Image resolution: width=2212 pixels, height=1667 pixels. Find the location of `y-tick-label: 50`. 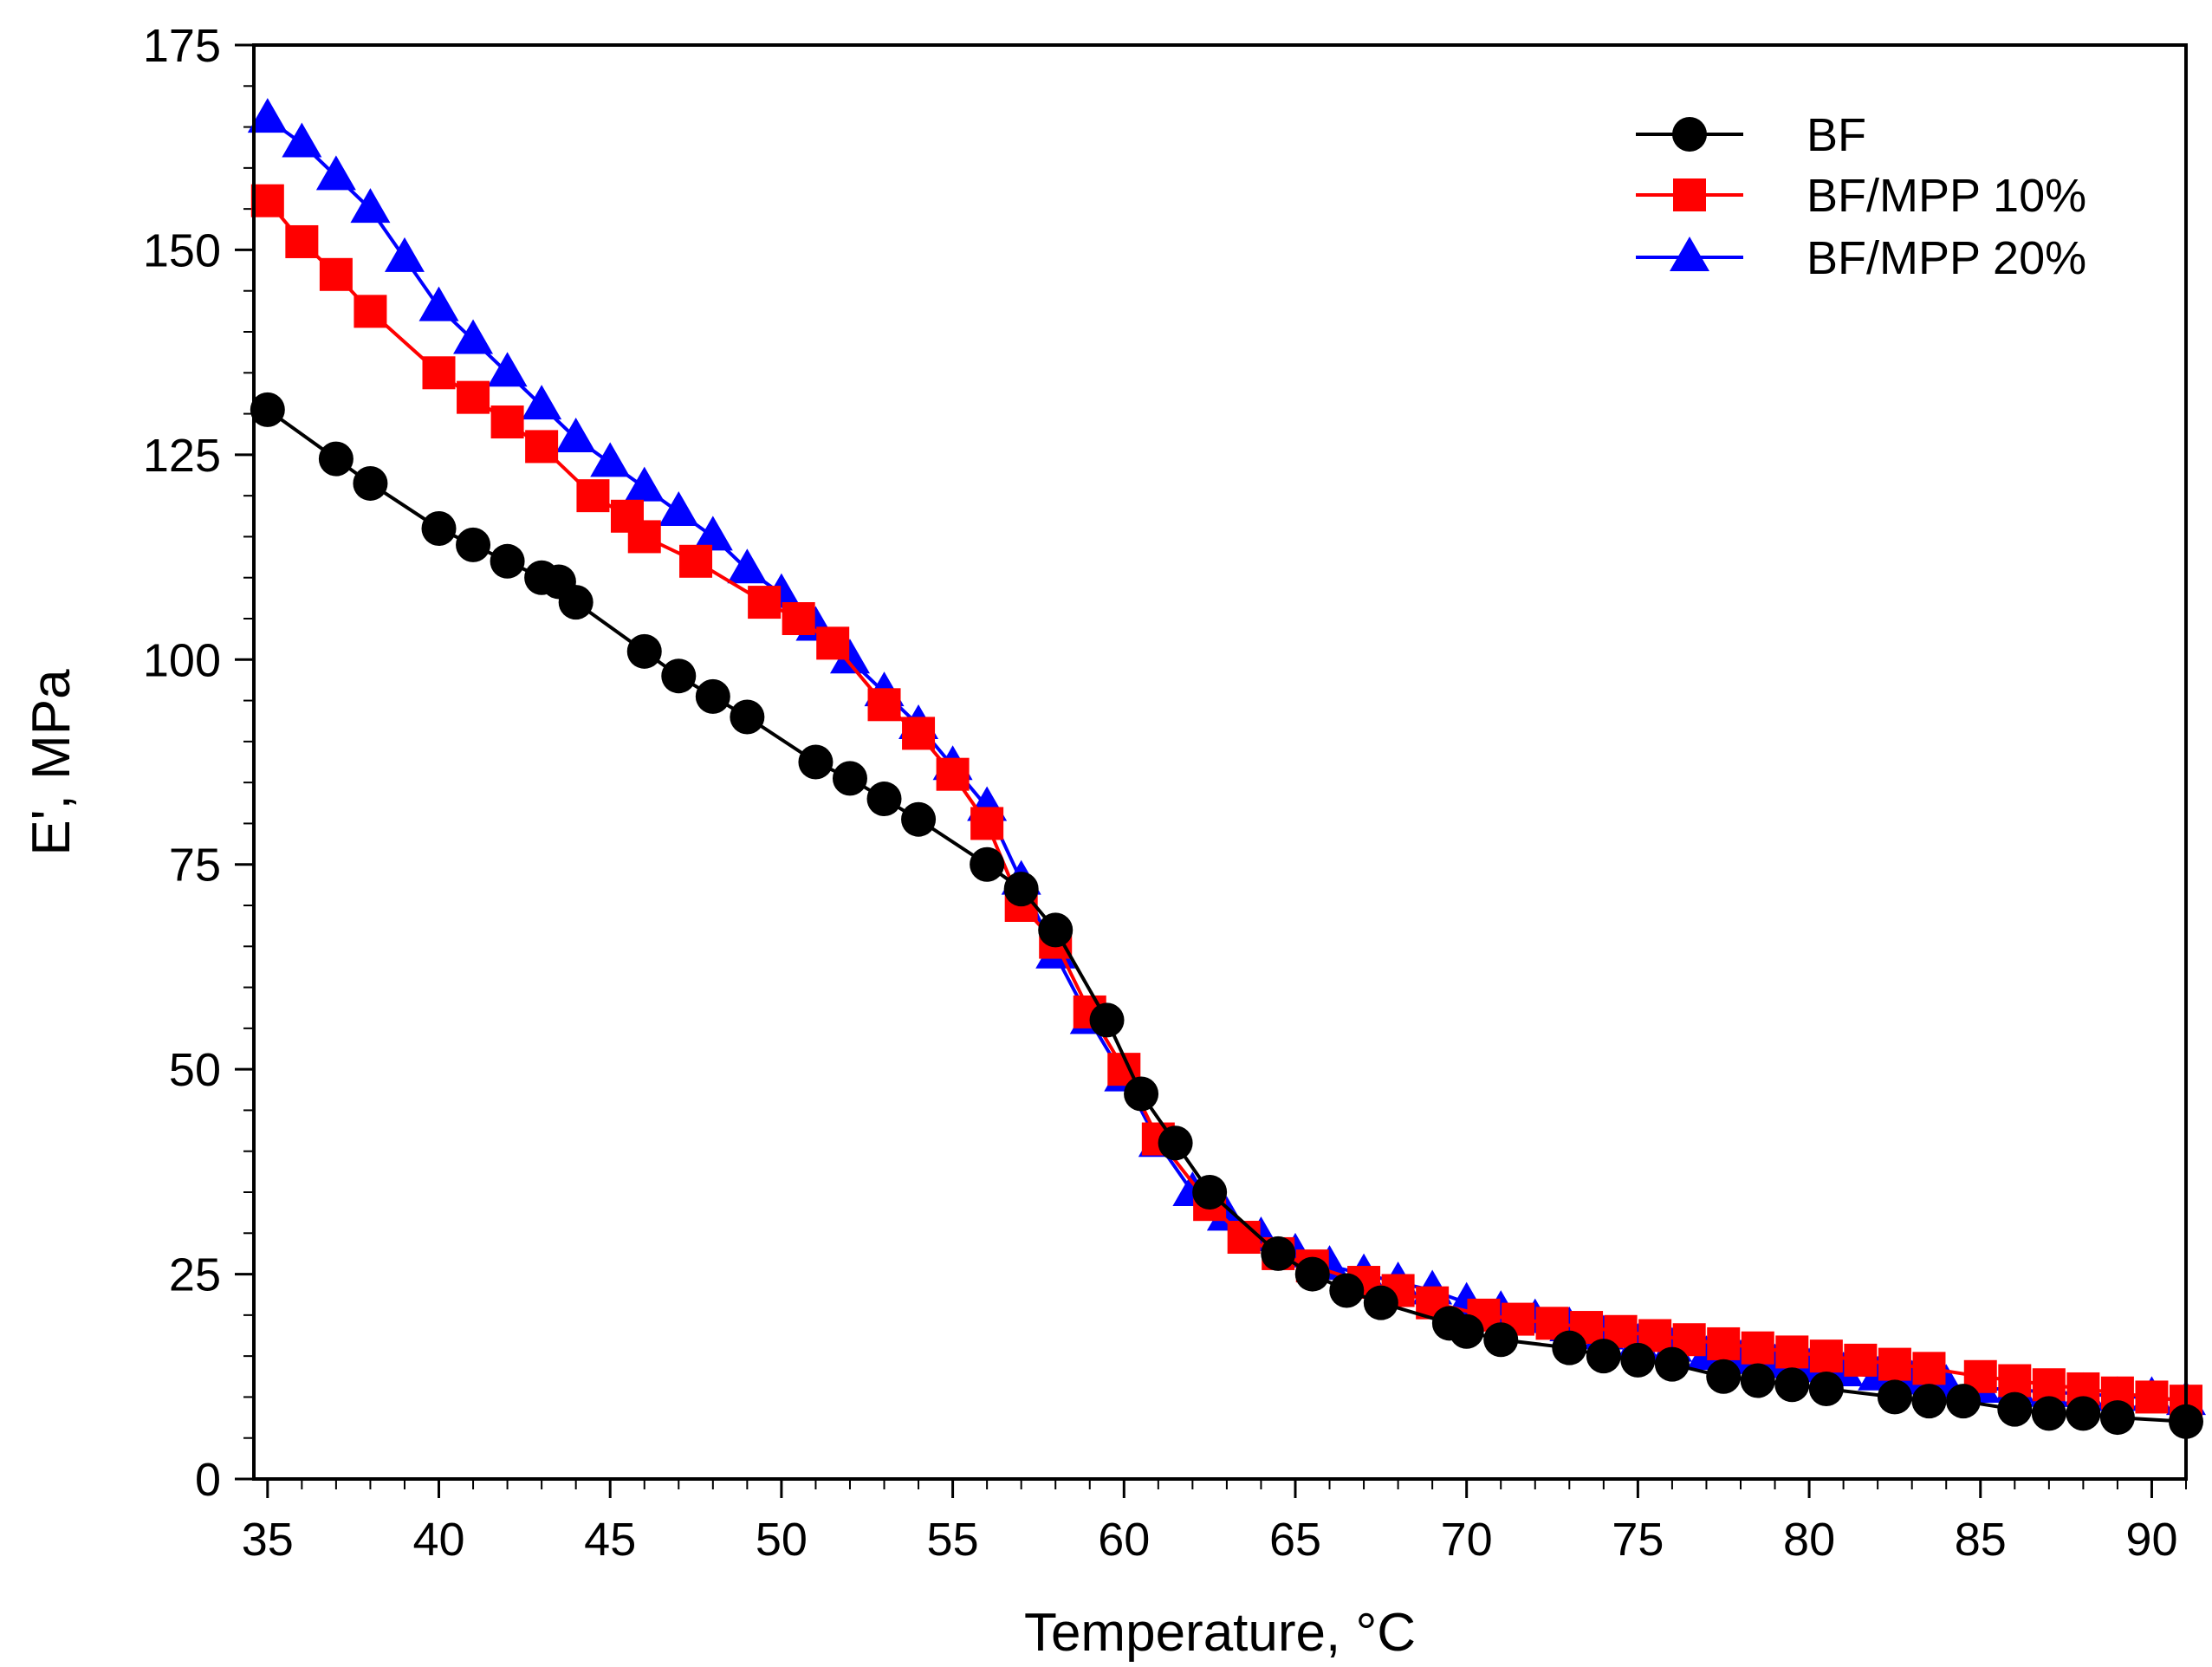

y-tick-label: 50 is located at coordinates (195, 1070).